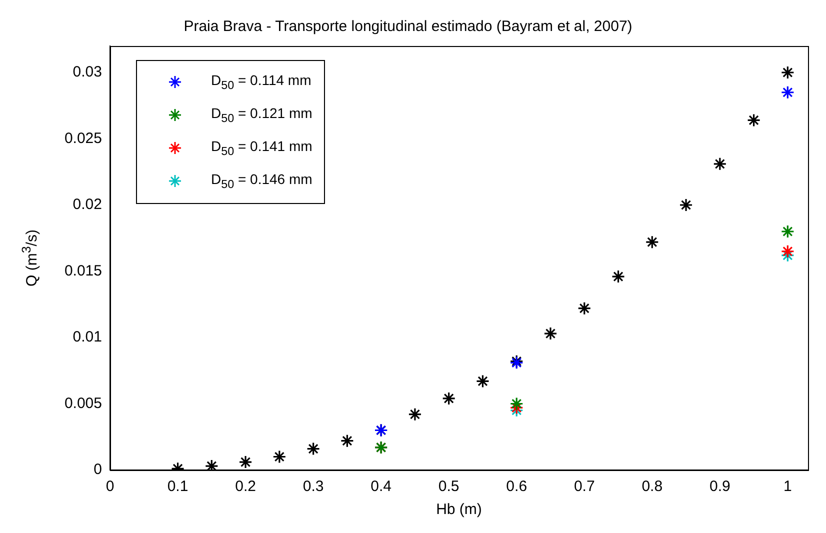  Describe the element at coordinates (83, 271) in the screenshot. I see `y-tick-label: 0.015` at that location.